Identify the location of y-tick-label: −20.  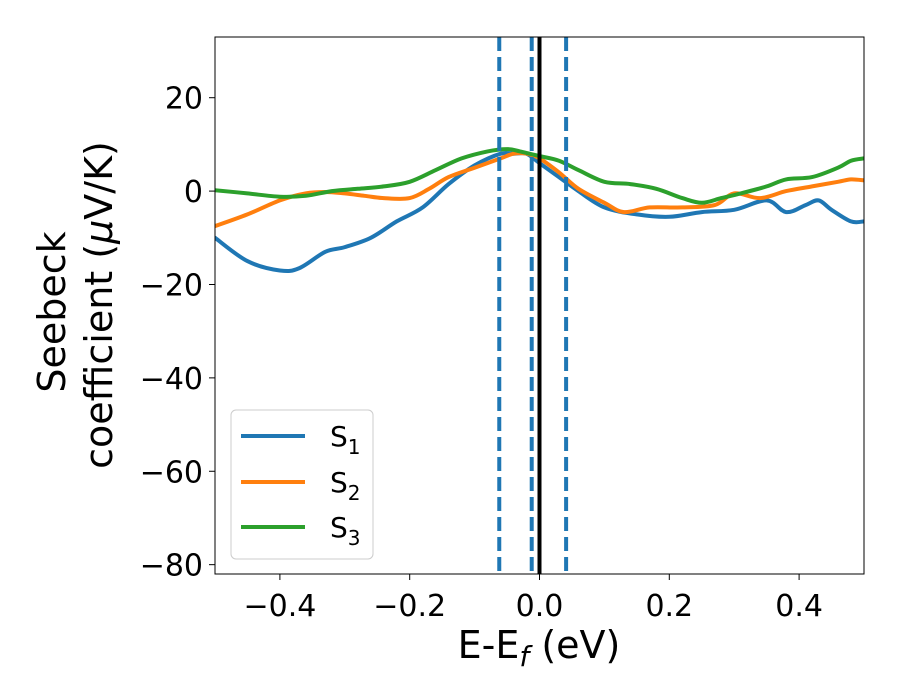
(171, 285).